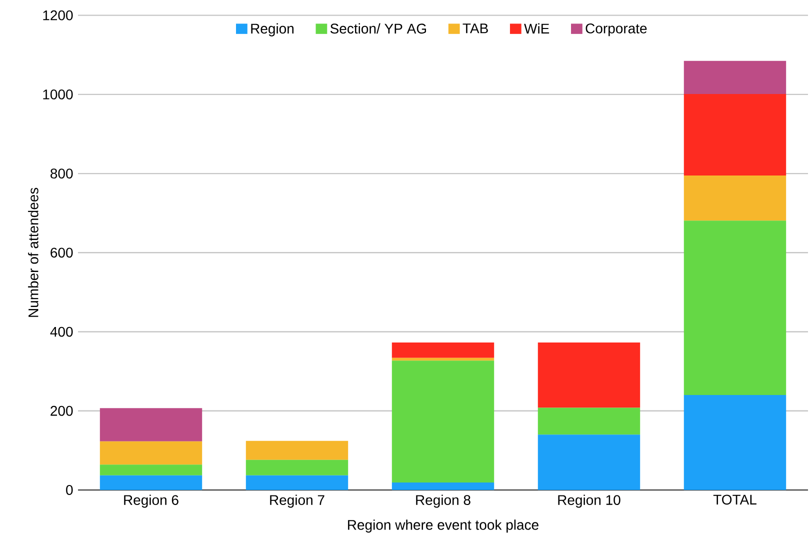 The height and width of the screenshot is (552, 811). What do you see at coordinates (61, 173) in the screenshot?
I see `y-tick-label: 800` at bounding box center [61, 173].